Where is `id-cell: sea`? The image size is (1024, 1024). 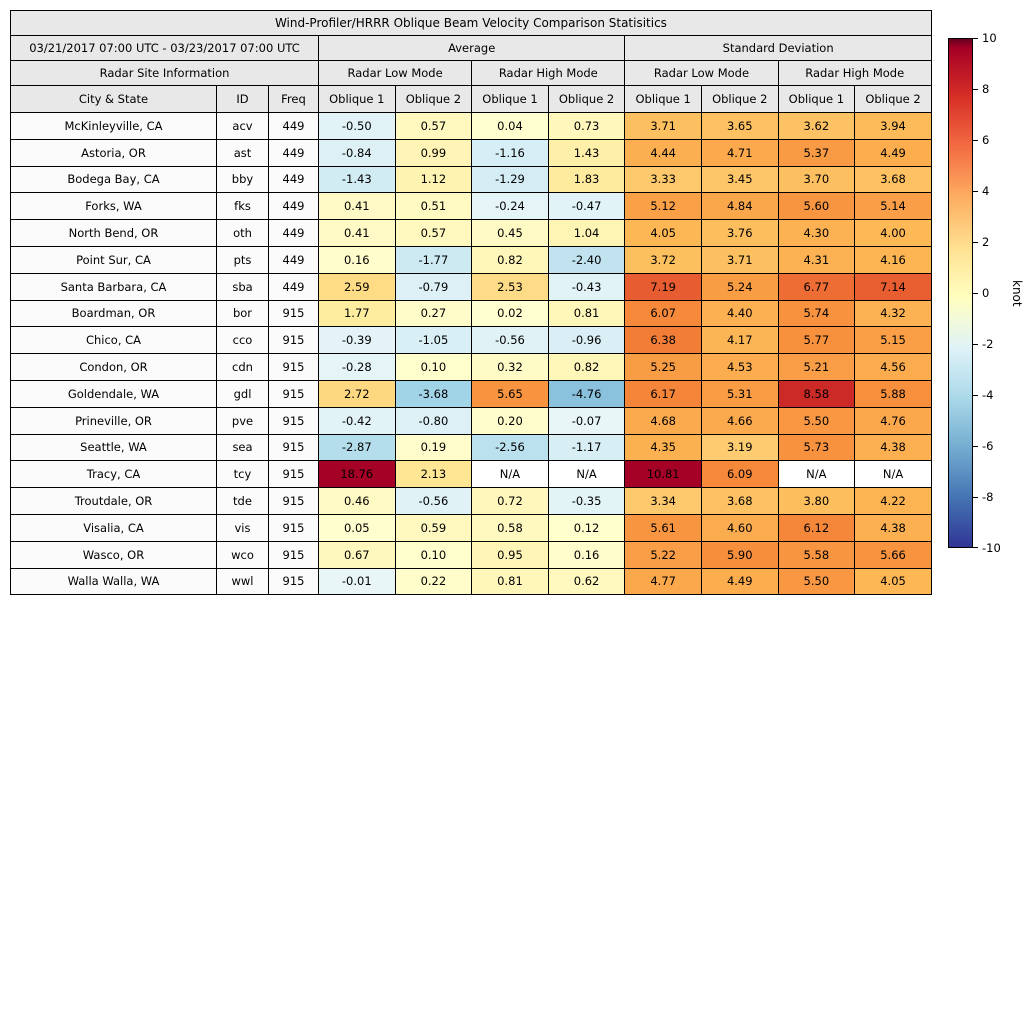 id-cell: sea is located at coordinates (242, 447).